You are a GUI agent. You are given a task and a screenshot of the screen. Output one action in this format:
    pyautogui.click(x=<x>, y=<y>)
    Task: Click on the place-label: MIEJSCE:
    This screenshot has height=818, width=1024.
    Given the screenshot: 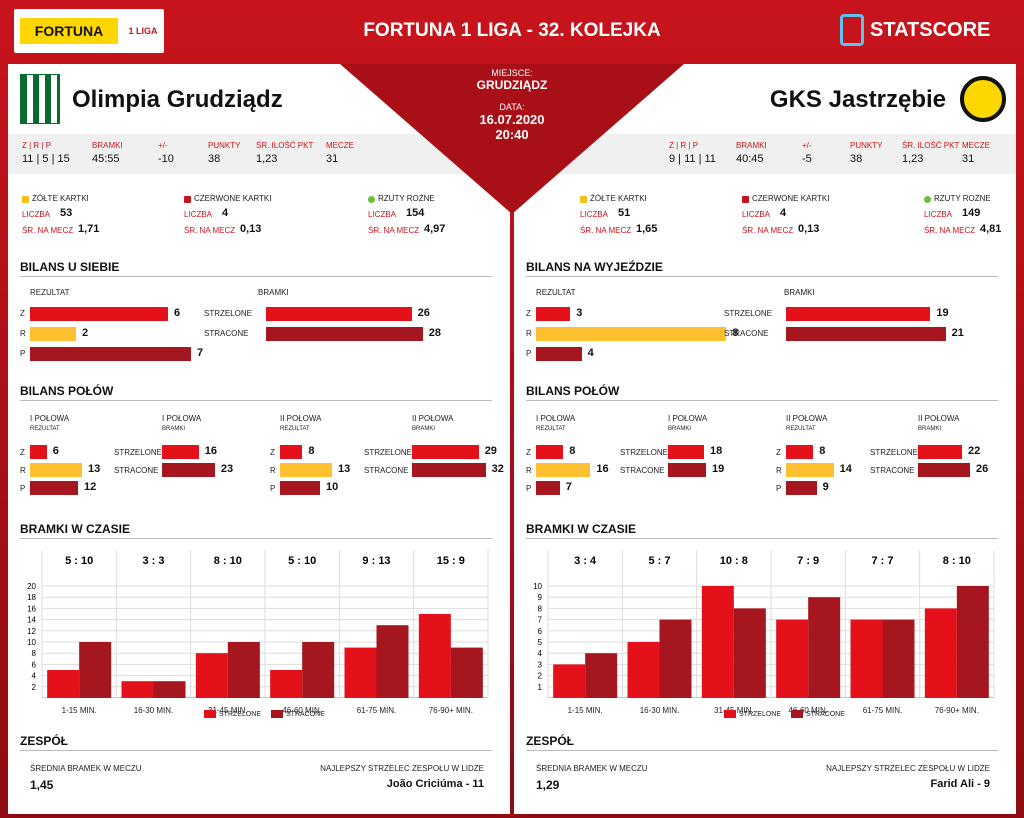 What is the action you would take?
    pyautogui.click(x=512, y=73)
    